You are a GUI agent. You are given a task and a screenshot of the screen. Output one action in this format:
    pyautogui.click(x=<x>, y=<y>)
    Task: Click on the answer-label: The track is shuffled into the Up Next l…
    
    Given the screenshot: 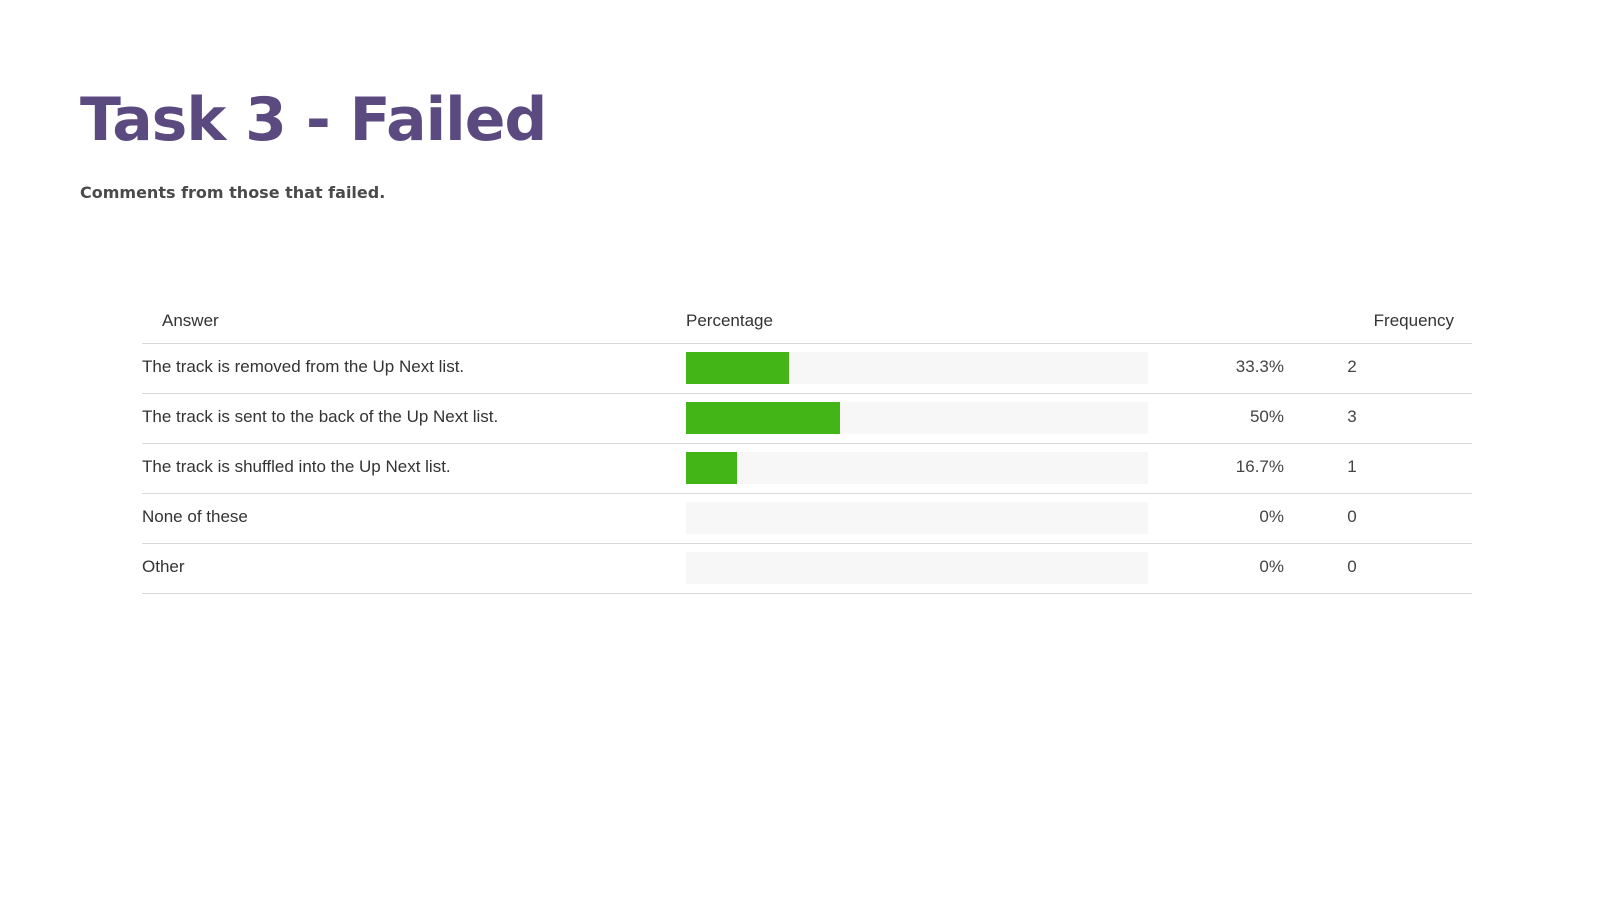 What is the action you would take?
    pyautogui.click(x=296, y=466)
    